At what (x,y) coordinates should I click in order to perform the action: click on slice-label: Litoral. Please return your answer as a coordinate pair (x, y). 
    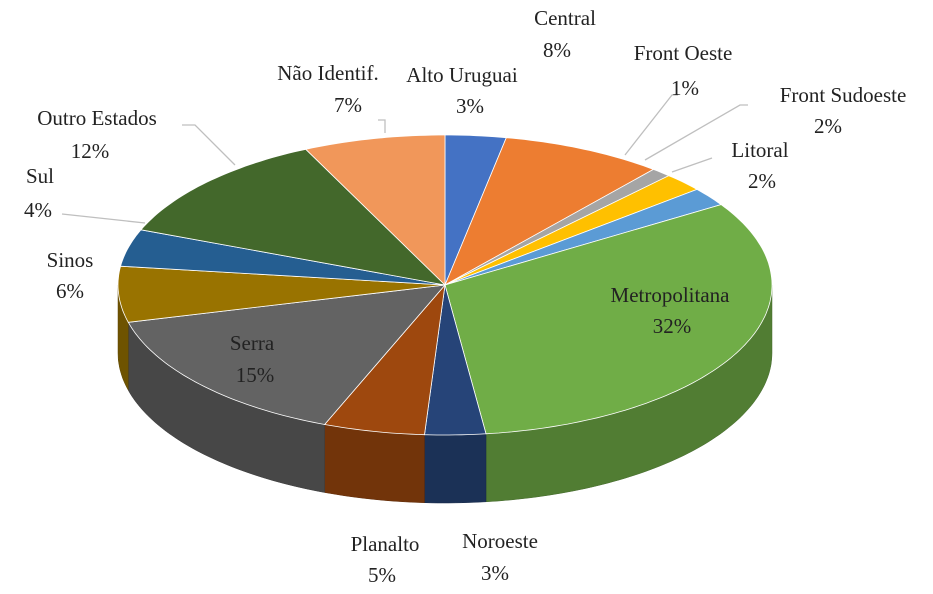
    Looking at the image, I should click on (759, 150).